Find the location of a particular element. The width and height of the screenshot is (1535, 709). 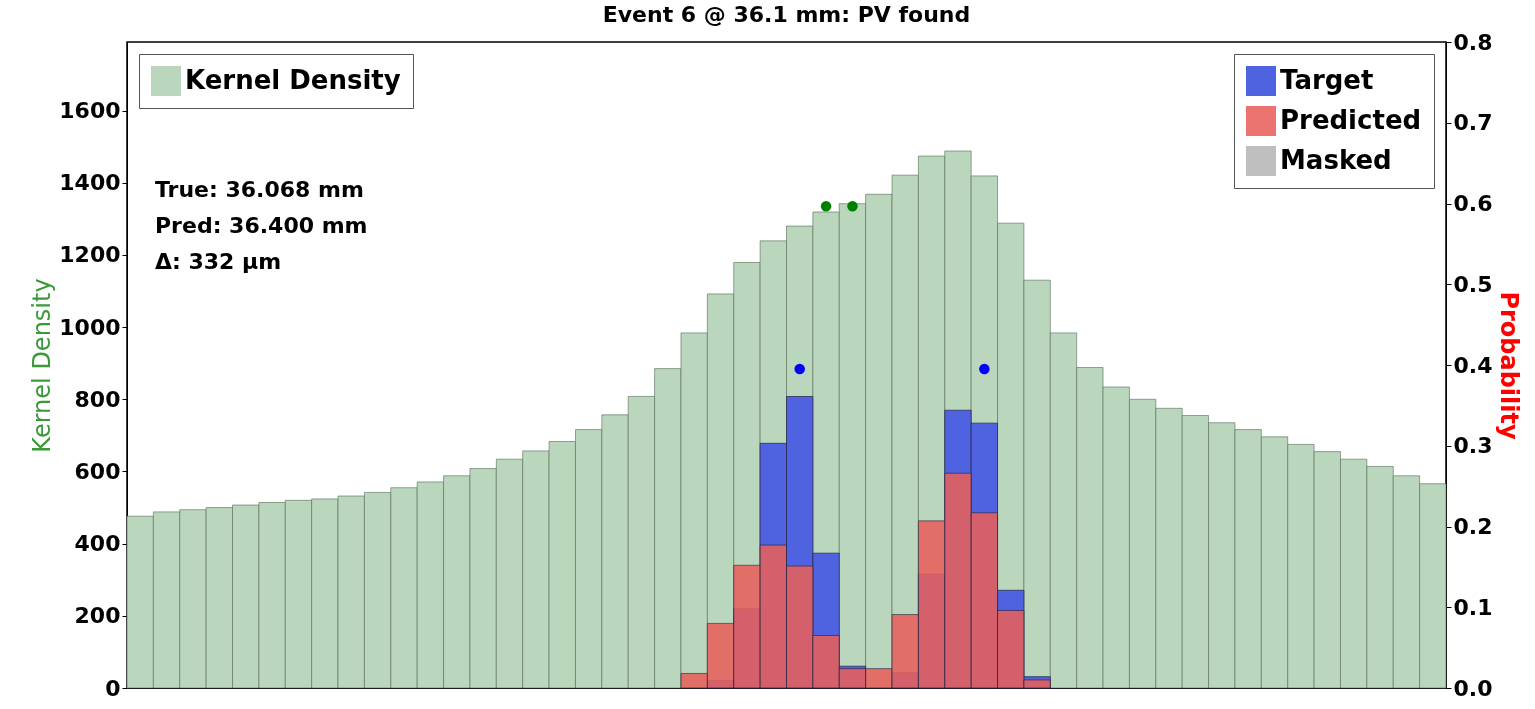

y2-tick-label: 0.1 is located at coordinates (1473, 607).